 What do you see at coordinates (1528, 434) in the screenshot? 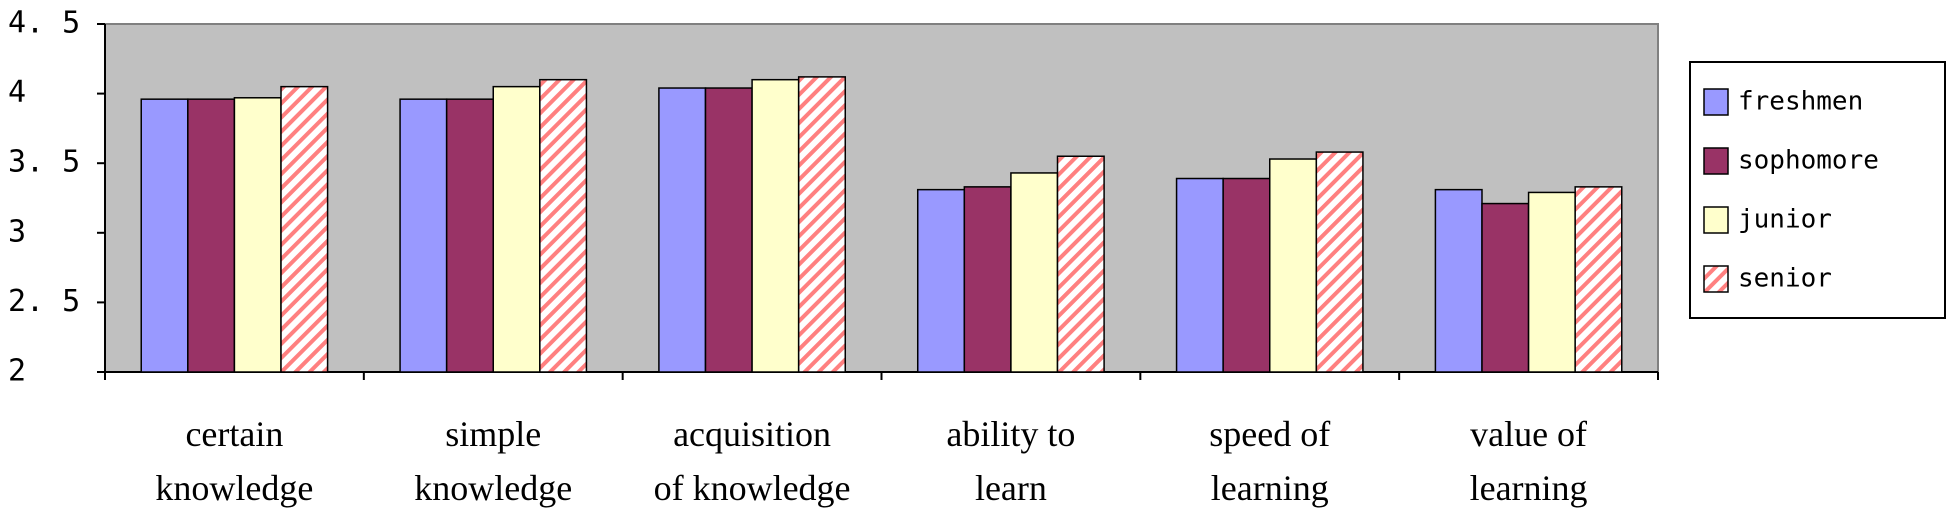
I see `x-tick-label: value of` at bounding box center [1528, 434].